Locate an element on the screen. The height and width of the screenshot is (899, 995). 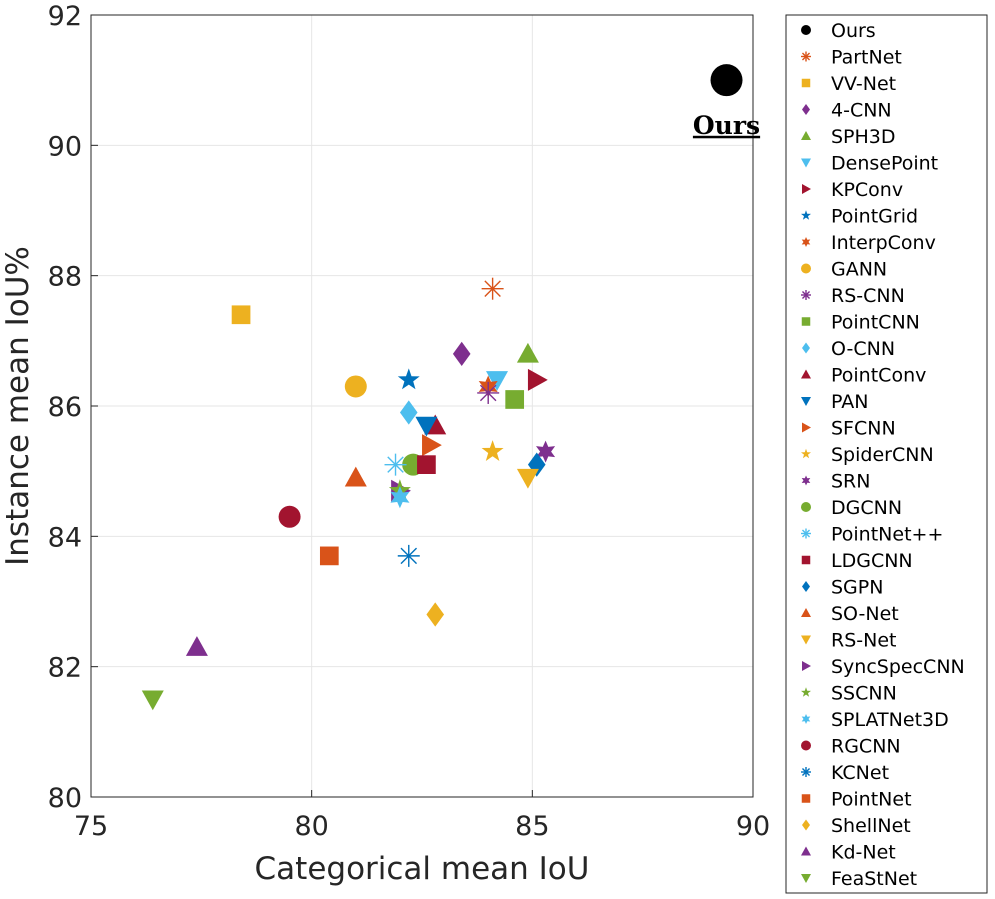
legend-item: 4-CNN is located at coordinates (847, 111).